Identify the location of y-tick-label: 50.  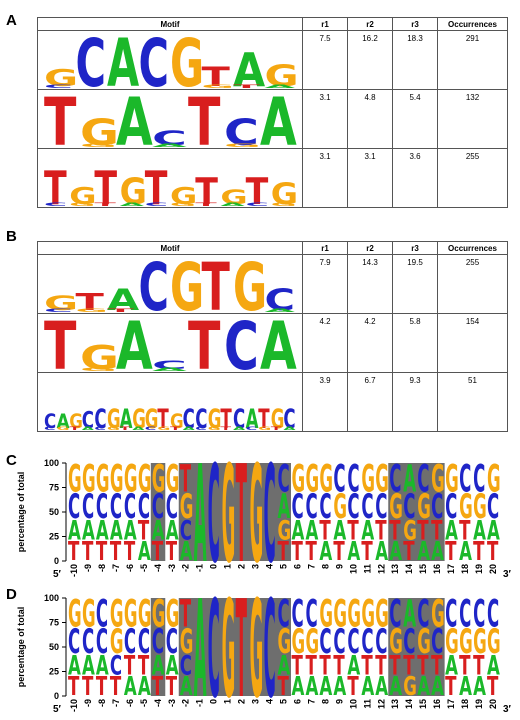
(54, 512).